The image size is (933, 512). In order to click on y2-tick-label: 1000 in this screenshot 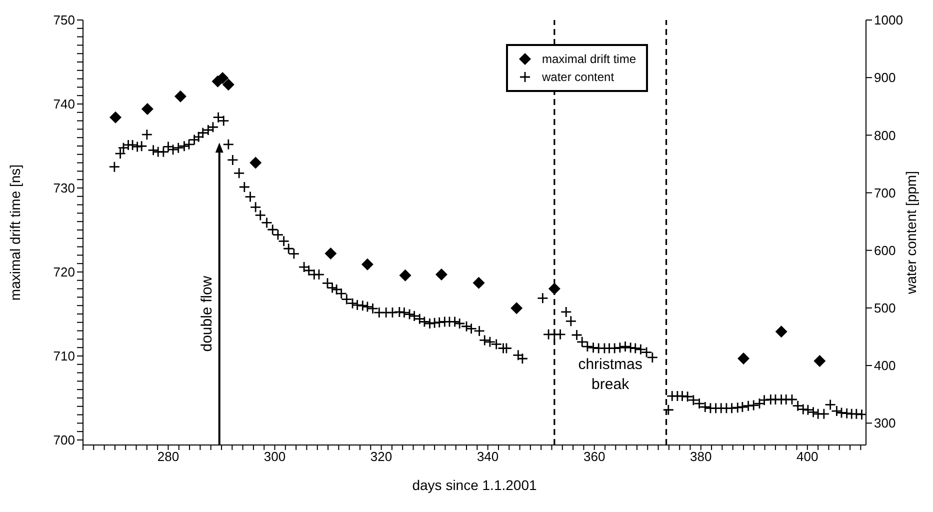, I will do `click(888, 20)`.